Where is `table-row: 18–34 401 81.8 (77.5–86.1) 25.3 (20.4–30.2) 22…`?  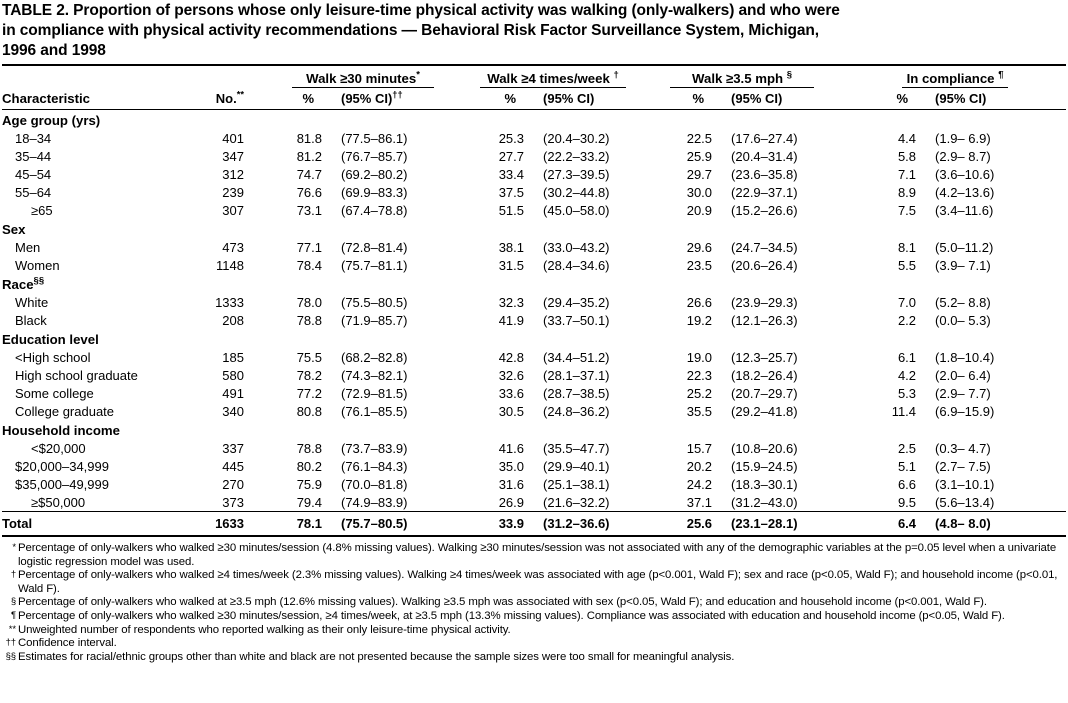 table-row: 18–34 401 81.8 (77.5–86.1) 25.3 (20.4–30.2) 22… is located at coordinates (534, 138).